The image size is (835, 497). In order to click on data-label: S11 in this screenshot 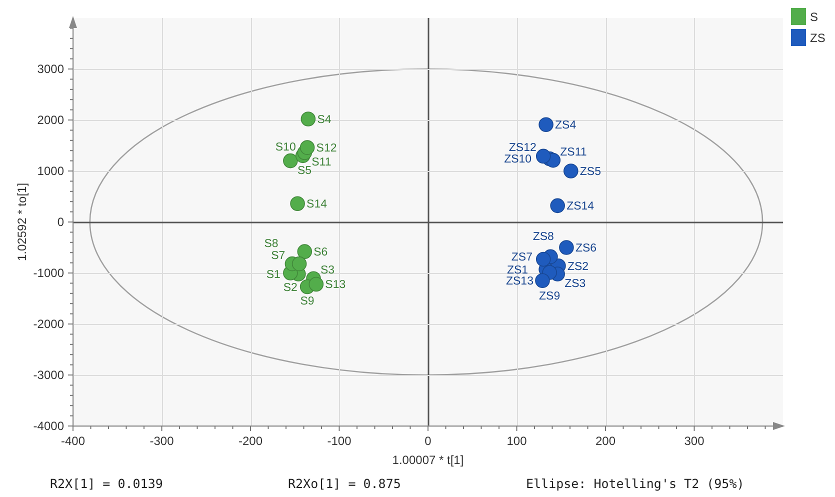, I will do `click(322, 162)`.